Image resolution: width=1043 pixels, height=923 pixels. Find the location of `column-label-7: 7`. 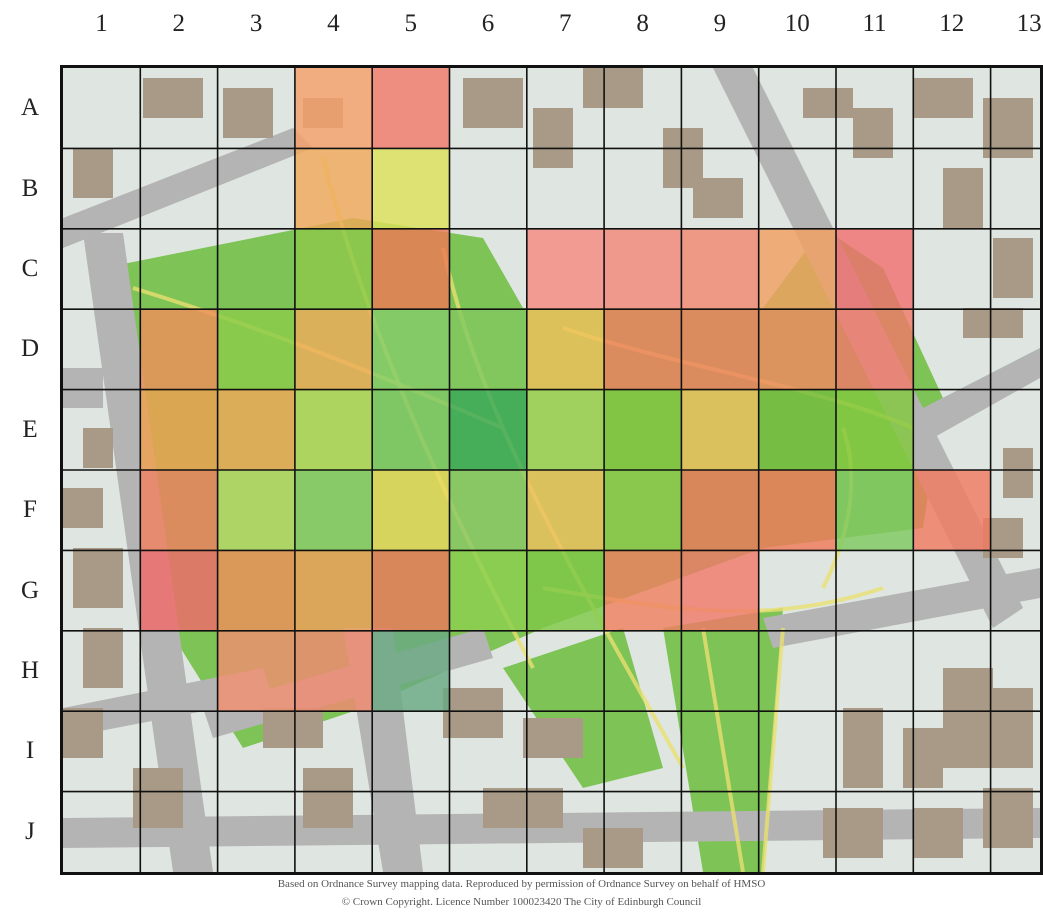

column-label-7: 7 is located at coordinates (565, 23).